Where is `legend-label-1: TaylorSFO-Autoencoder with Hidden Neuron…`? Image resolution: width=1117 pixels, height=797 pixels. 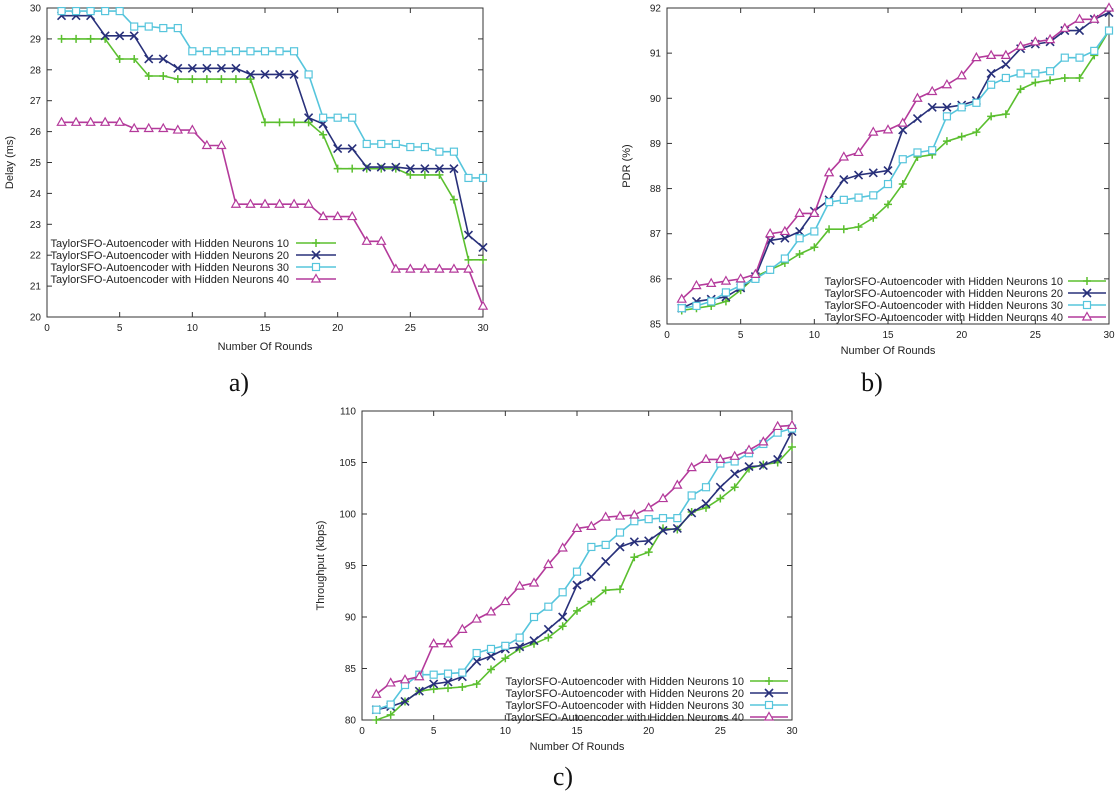
legend-label-1: TaylorSFO-Autoencoder with Hidden Neuron… is located at coordinates (625, 682).